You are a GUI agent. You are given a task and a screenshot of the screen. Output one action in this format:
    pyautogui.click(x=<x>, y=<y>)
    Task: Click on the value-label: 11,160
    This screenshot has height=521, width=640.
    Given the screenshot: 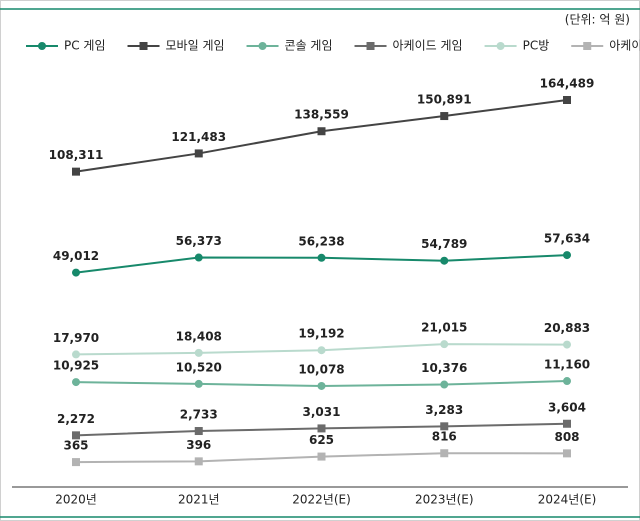 What is the action you would take?
    pyautogui.click(x=567, y=365)
    